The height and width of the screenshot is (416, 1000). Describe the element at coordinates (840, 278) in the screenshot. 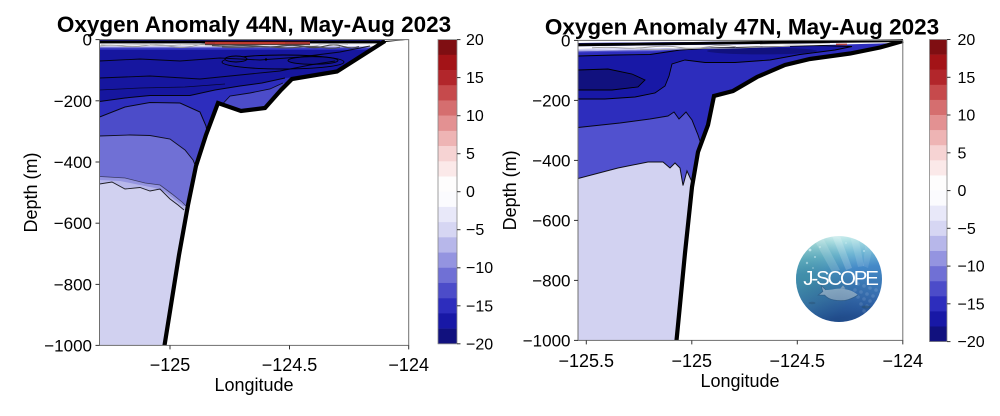

I see `svg-text: J-SCOPE` at that location.